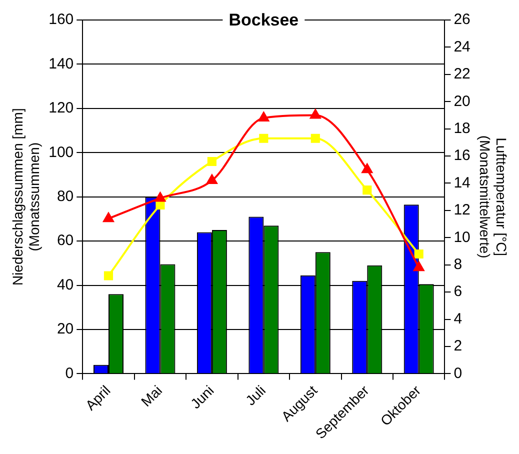  Describe the element at coordinates (458, 291) in the screenshot. I see `y2-tick-label: 6` at that location.